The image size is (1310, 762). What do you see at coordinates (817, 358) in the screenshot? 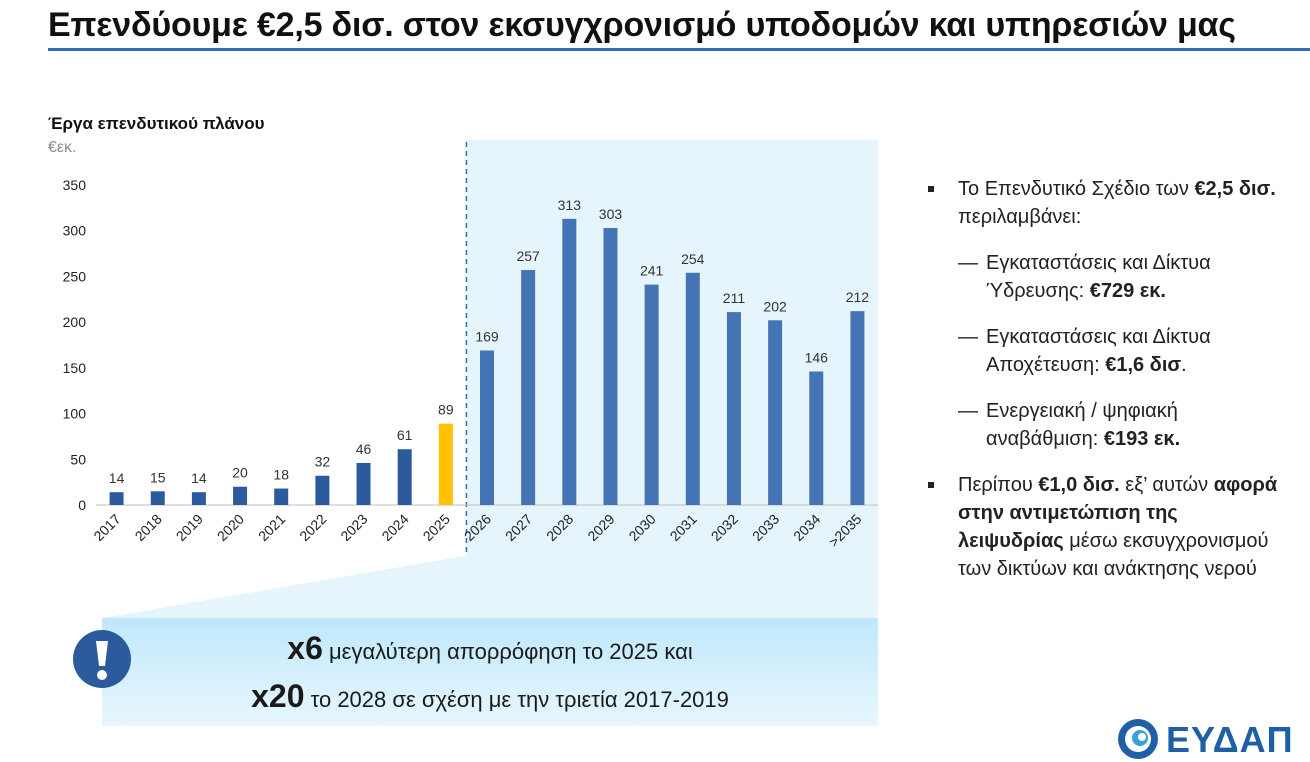
I see `data-label-2034: 146` at bounding box center [817, 358].